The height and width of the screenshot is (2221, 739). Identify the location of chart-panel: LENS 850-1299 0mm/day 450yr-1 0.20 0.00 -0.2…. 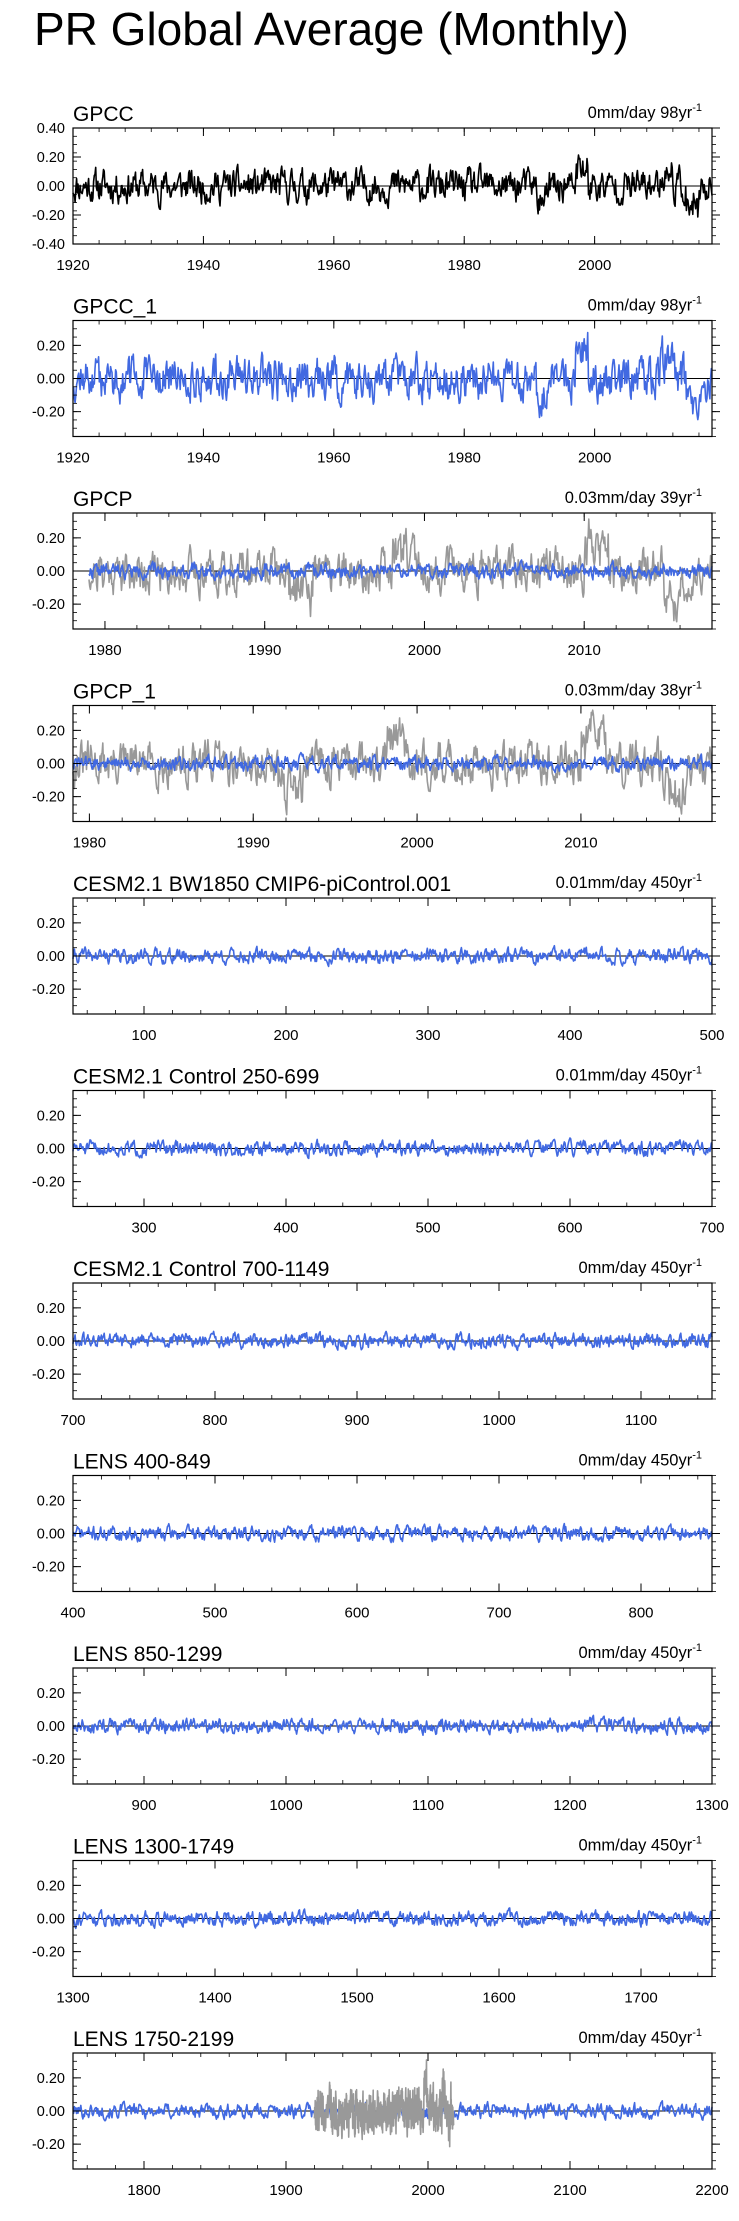
(380, 1728).